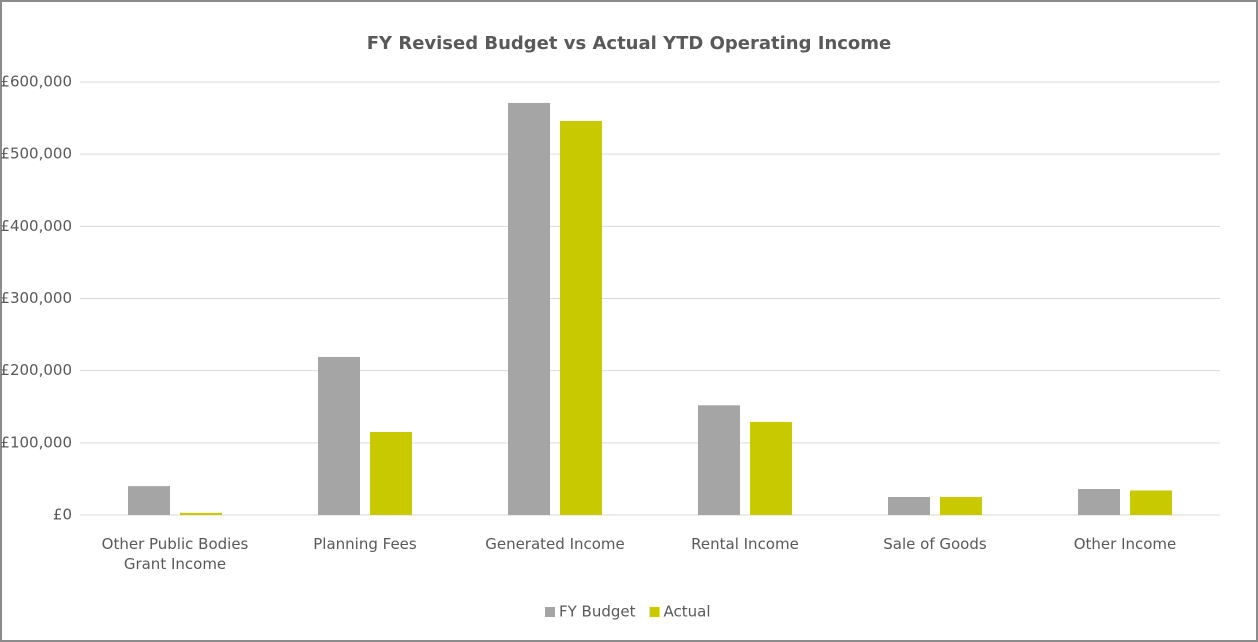  What do you see at coordinates (62, 515) in the screenshot?
I see `y-tick-label: £0` at bounding box center [62, 515].